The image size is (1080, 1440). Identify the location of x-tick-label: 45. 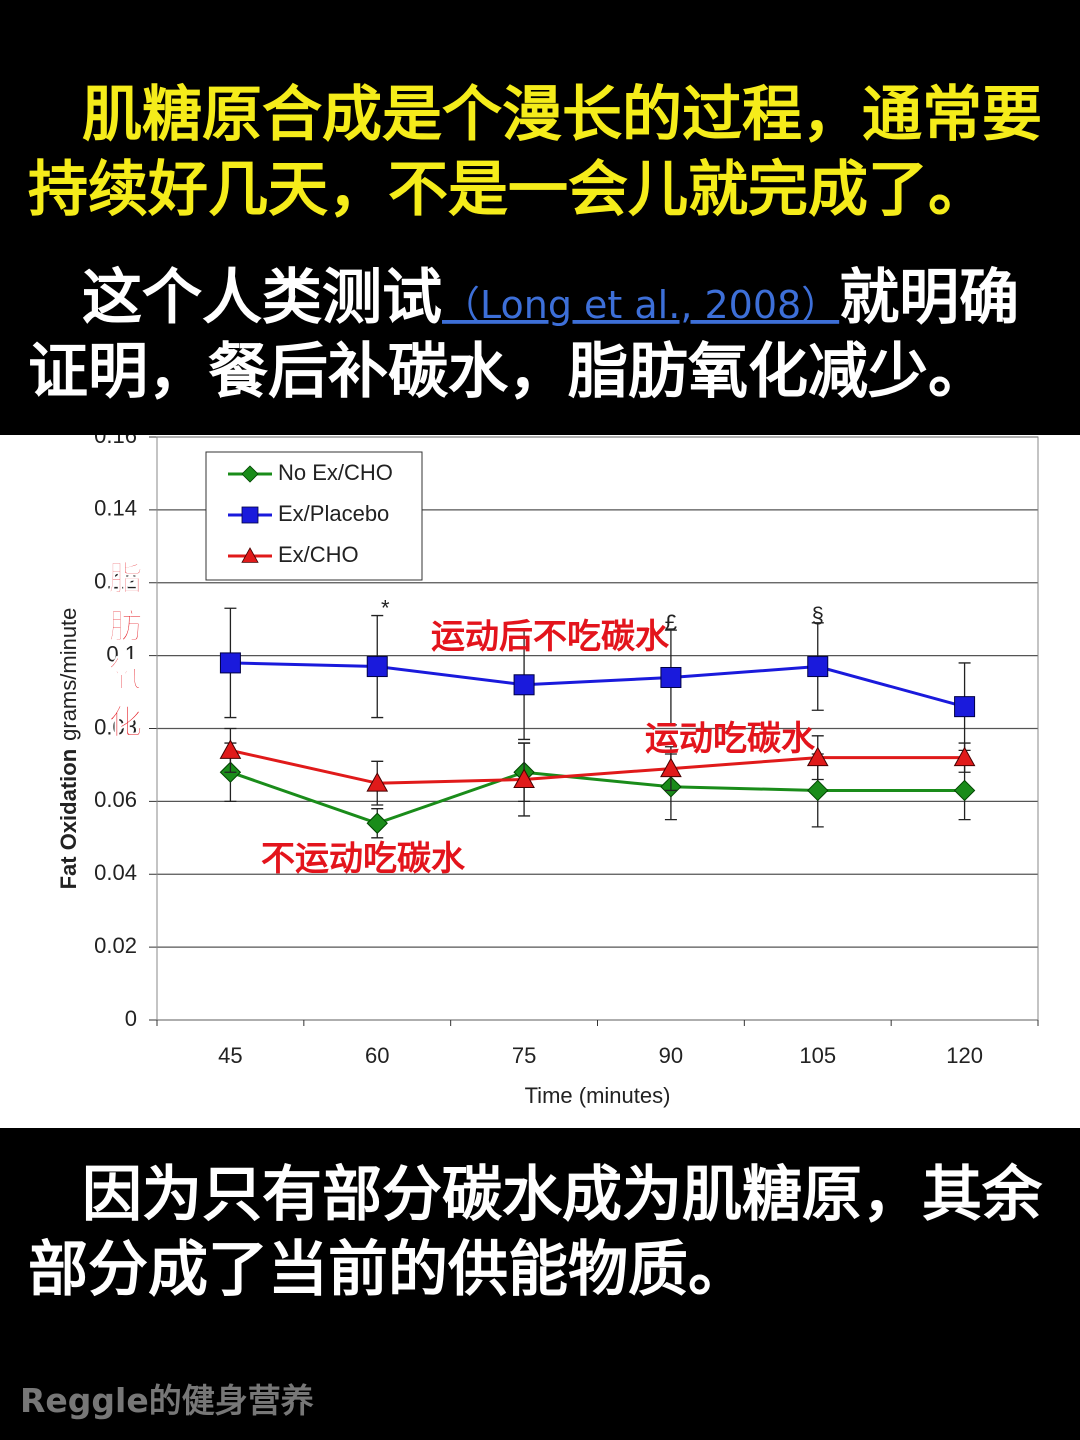
(230, 1055).